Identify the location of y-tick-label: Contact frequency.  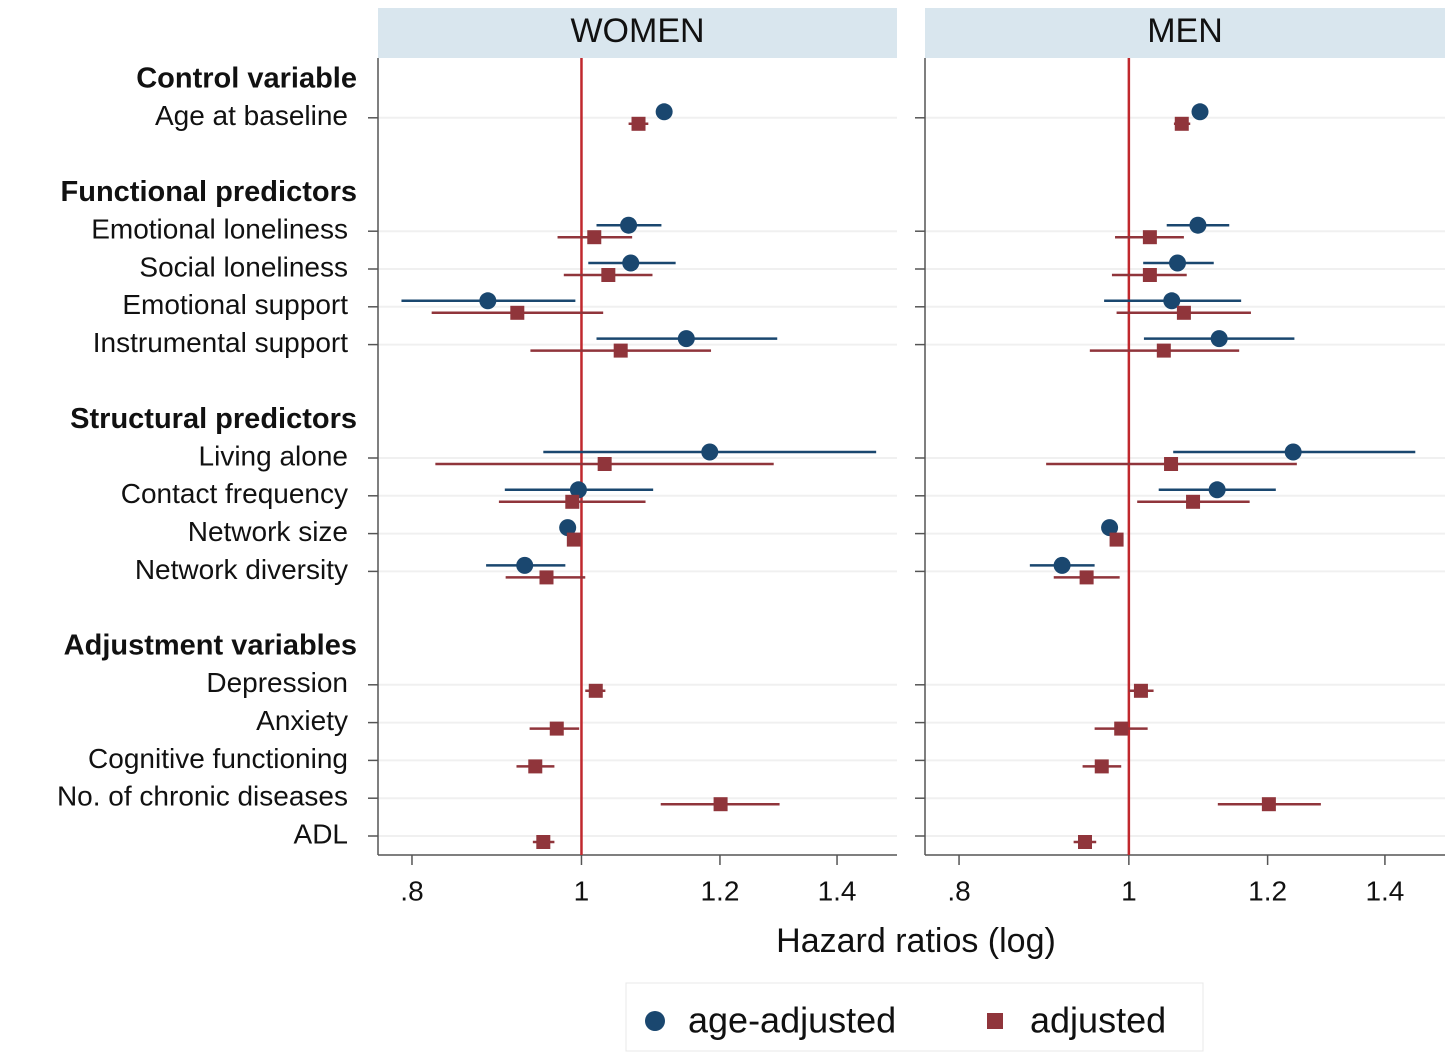
(234, 493).